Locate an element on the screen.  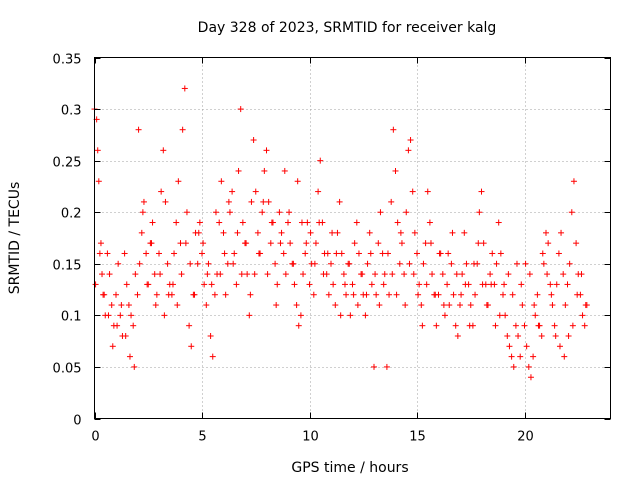
y-tick-label: 0.1 is located at coordinates (71, 317).